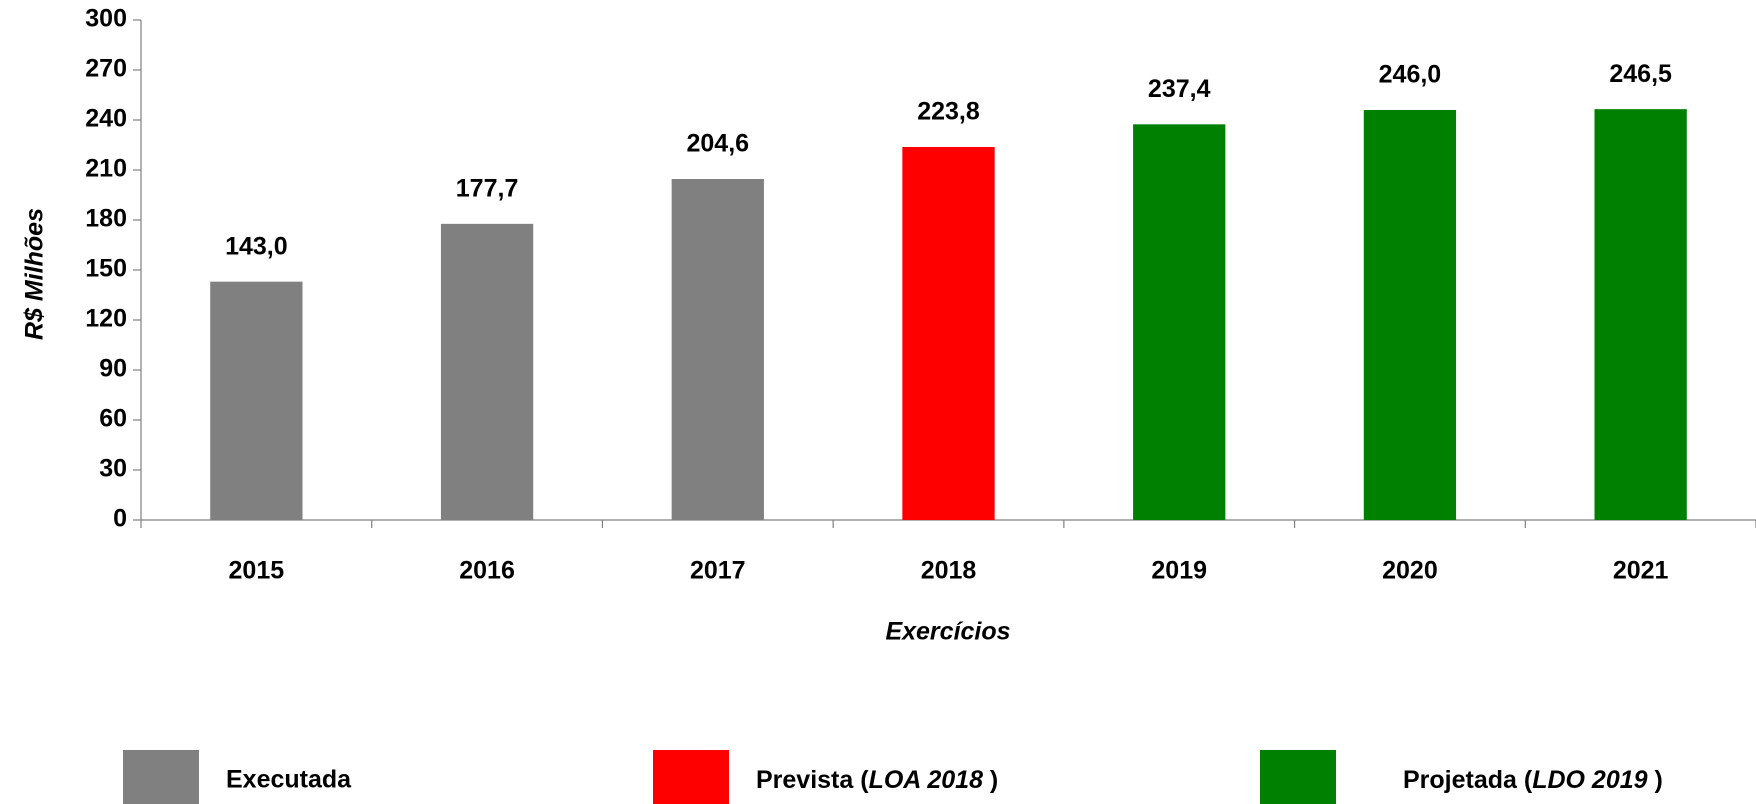 This screenshot has width=1756, height=804. What do you see at coordinates (106, 119) in the screenshot?
I see `y-tick-label: 240` at bounding box center [106, 119].